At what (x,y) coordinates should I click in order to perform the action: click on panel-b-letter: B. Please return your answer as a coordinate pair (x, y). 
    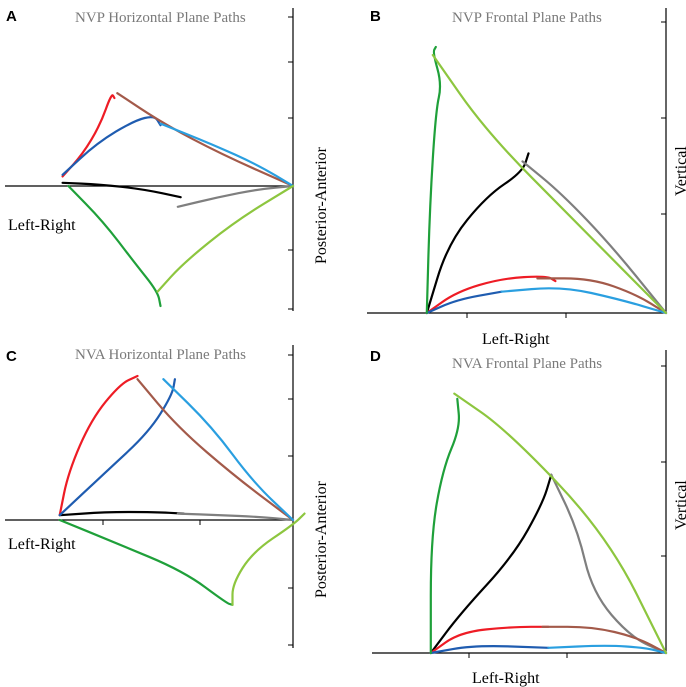
    Looking at the image, I should click on (375, 16).